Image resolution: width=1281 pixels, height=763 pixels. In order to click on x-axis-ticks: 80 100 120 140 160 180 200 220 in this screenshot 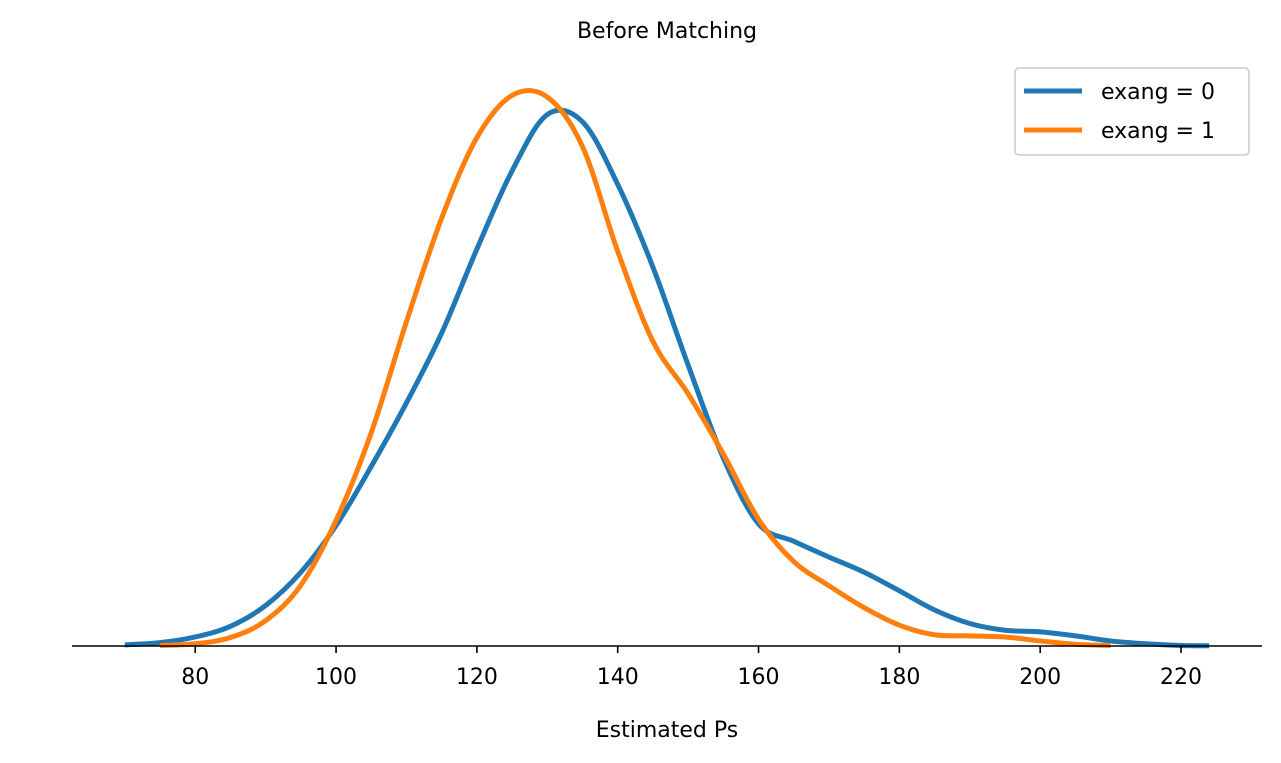, I will do `click(691, 668)`.